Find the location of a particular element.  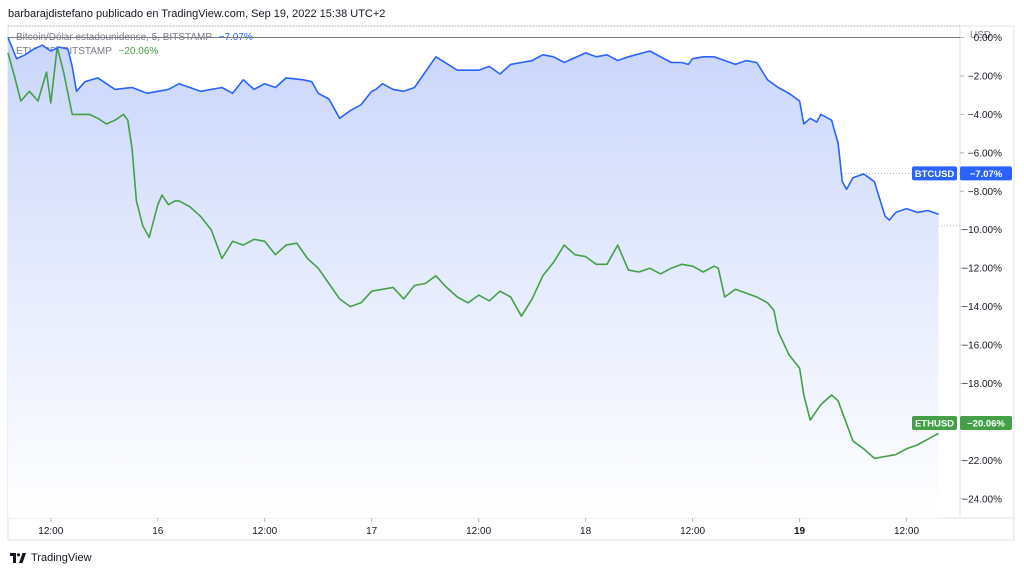

btc-name-tag-label: BTCUSD is located at coordinates (935, 174).